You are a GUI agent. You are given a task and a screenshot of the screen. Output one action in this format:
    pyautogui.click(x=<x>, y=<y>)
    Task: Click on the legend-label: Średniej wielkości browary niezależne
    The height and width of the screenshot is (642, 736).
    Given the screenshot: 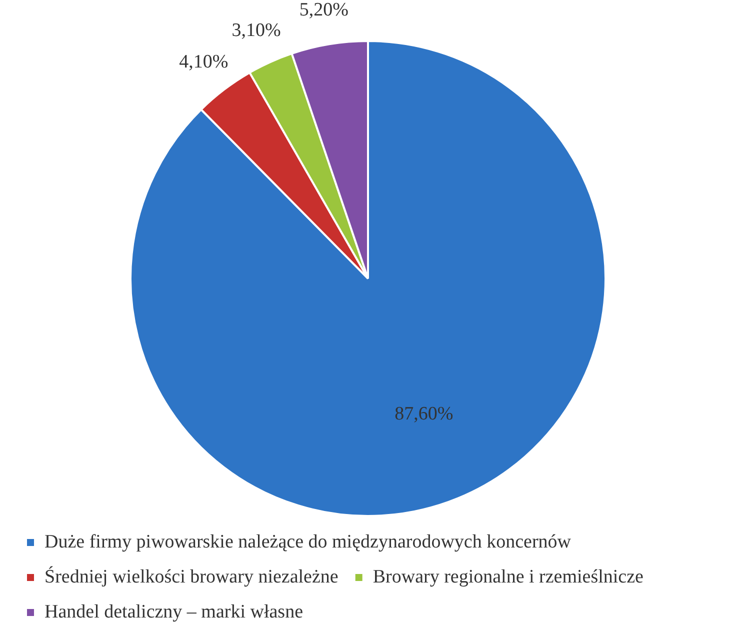 What is the action you would take?
    pyautogui.click(x=191, y=576)
    